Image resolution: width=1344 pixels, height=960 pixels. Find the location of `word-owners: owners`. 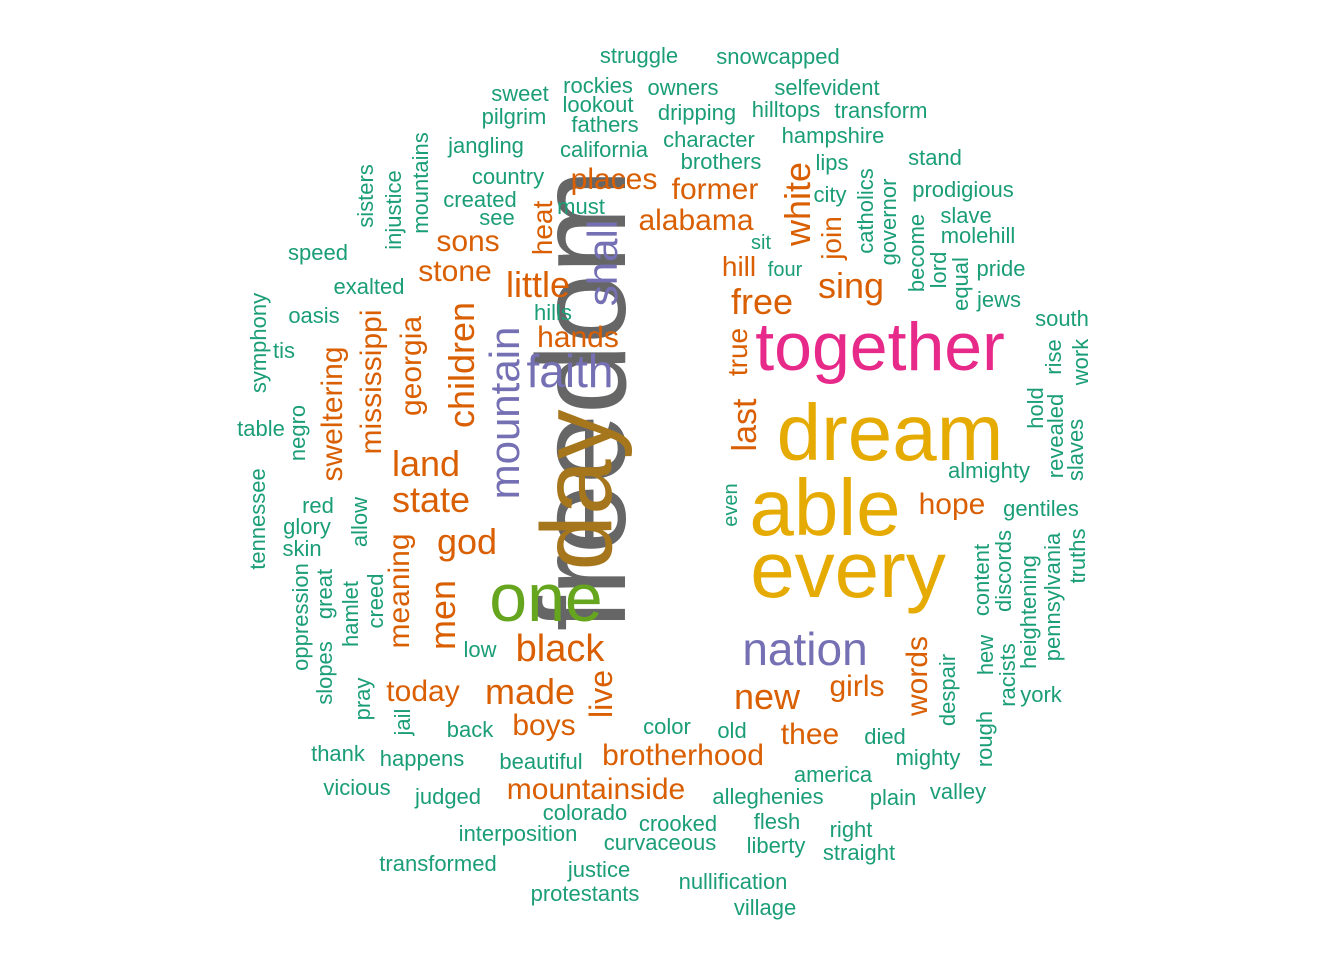

word-owners: owners is located at coordinates (683, 87).